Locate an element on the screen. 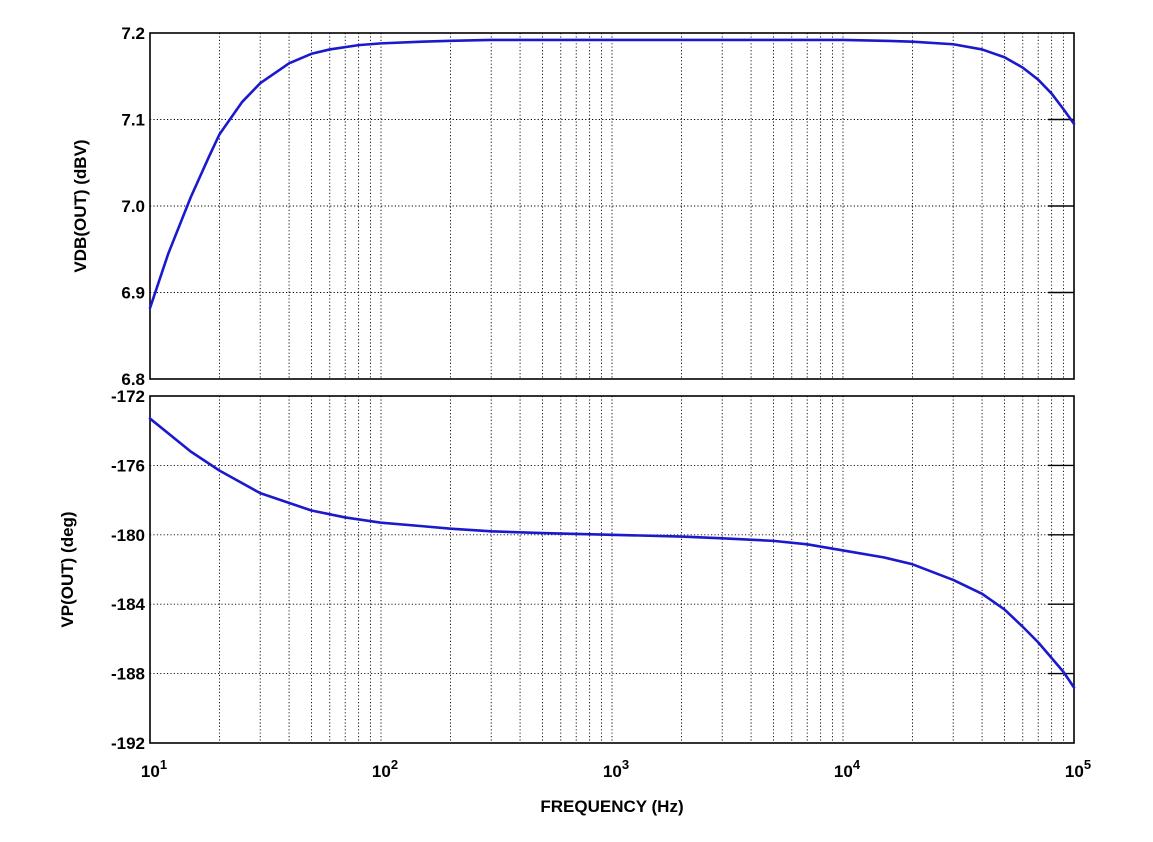 The height and width of the screenshot is (842, 1153). x-tick-exponent: 4 is located at coordinates (857, 764).